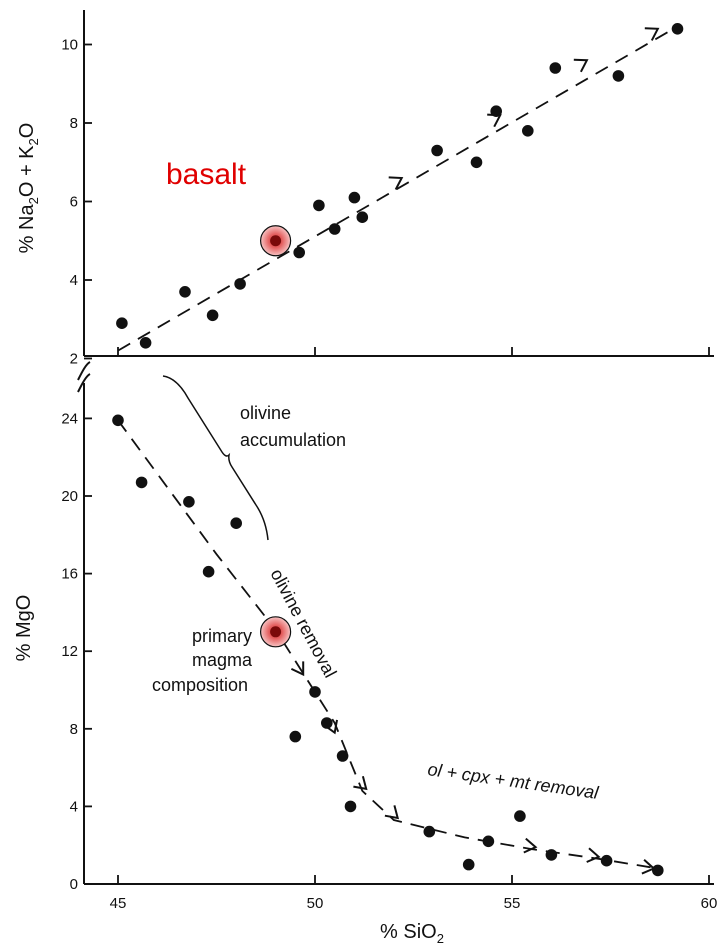  I want to click on bottom-primary-magma-highlight, so click(276, 632).